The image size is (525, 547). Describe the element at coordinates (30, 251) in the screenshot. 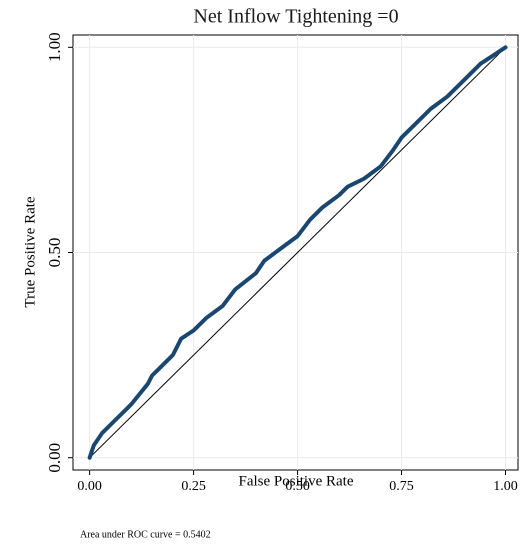

I see `y-axis-label: True Positive Rate` at that location.